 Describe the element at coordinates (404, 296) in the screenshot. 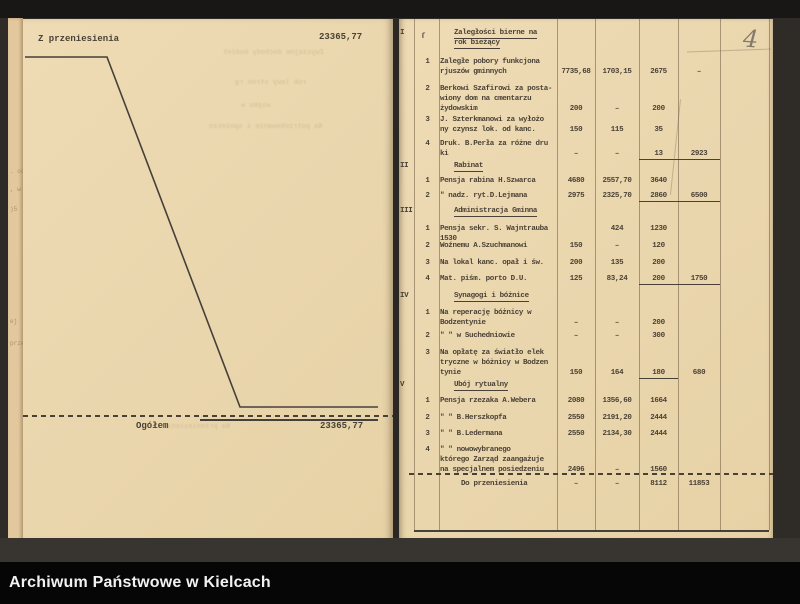

I see `section-roman-numeral: IV` at that location.